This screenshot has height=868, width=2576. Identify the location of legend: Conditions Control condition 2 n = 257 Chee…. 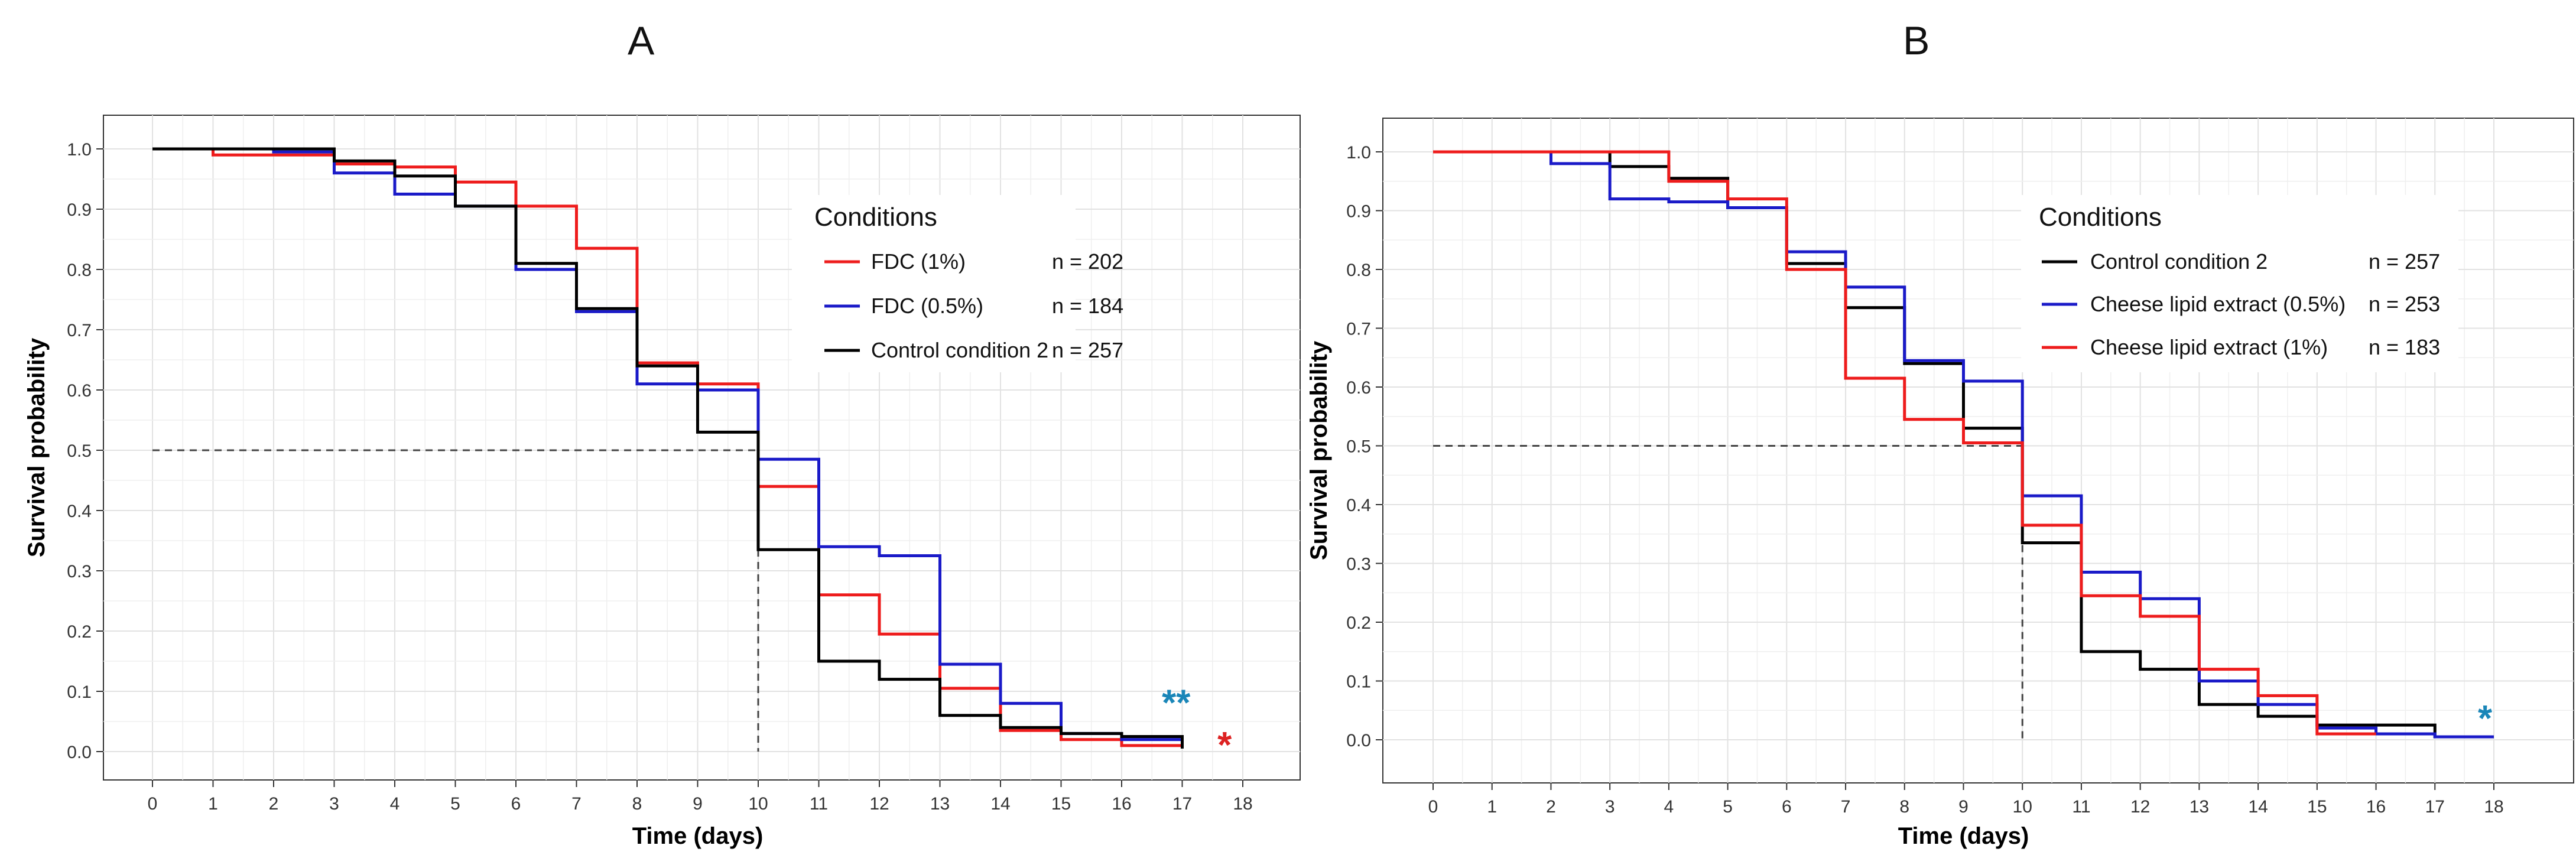
(2239, 283).